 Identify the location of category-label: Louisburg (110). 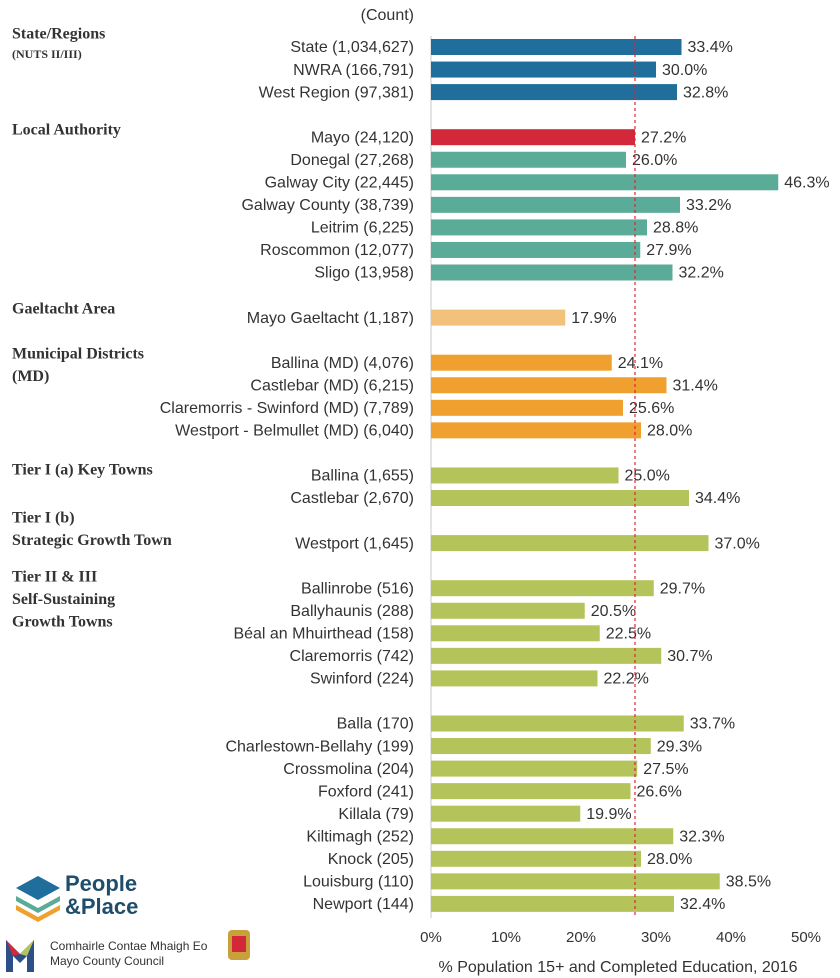
(358, 882).